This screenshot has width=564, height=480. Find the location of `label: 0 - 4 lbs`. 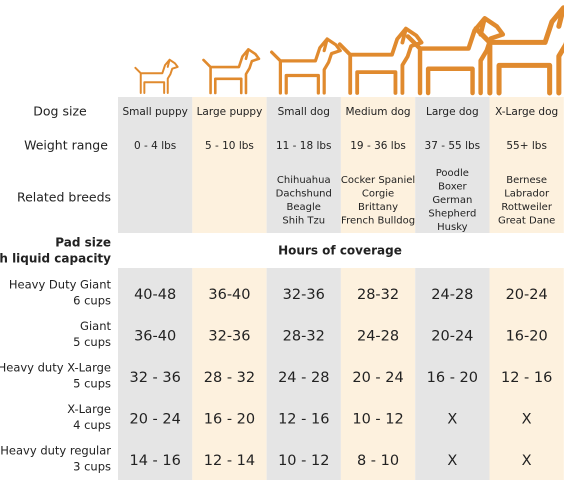

label: 0 - 4 lbs is located at coordinates (155, 146).